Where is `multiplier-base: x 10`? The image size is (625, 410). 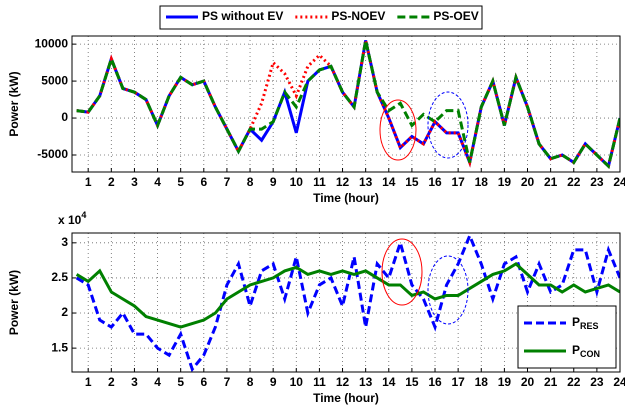 multiplier-base: x 10 is located at coordinates (70, 220).